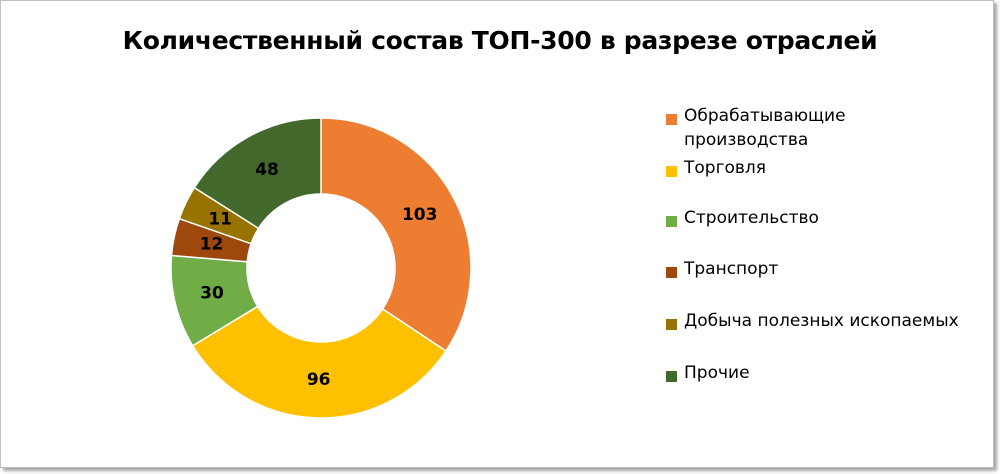  I want to click on data-label-transport: 12, so click(212, 245).